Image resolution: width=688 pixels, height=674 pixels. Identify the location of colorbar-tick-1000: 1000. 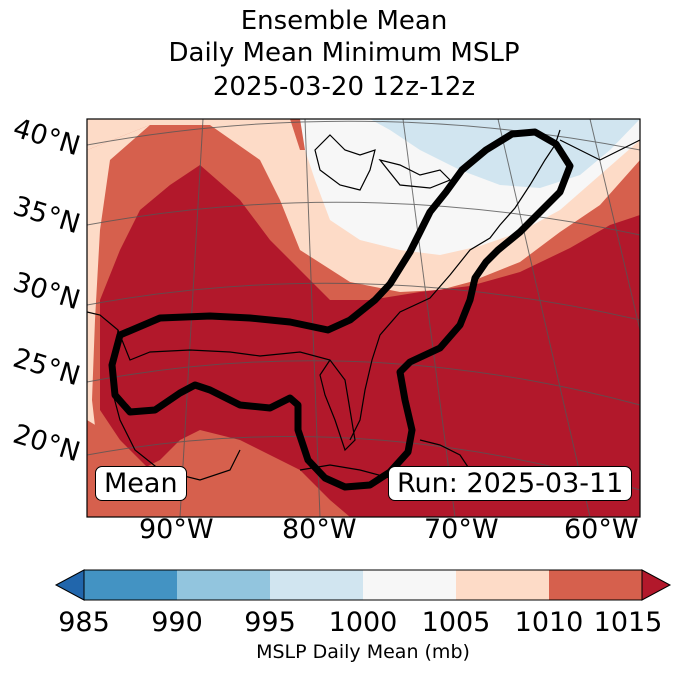
(363, 622).